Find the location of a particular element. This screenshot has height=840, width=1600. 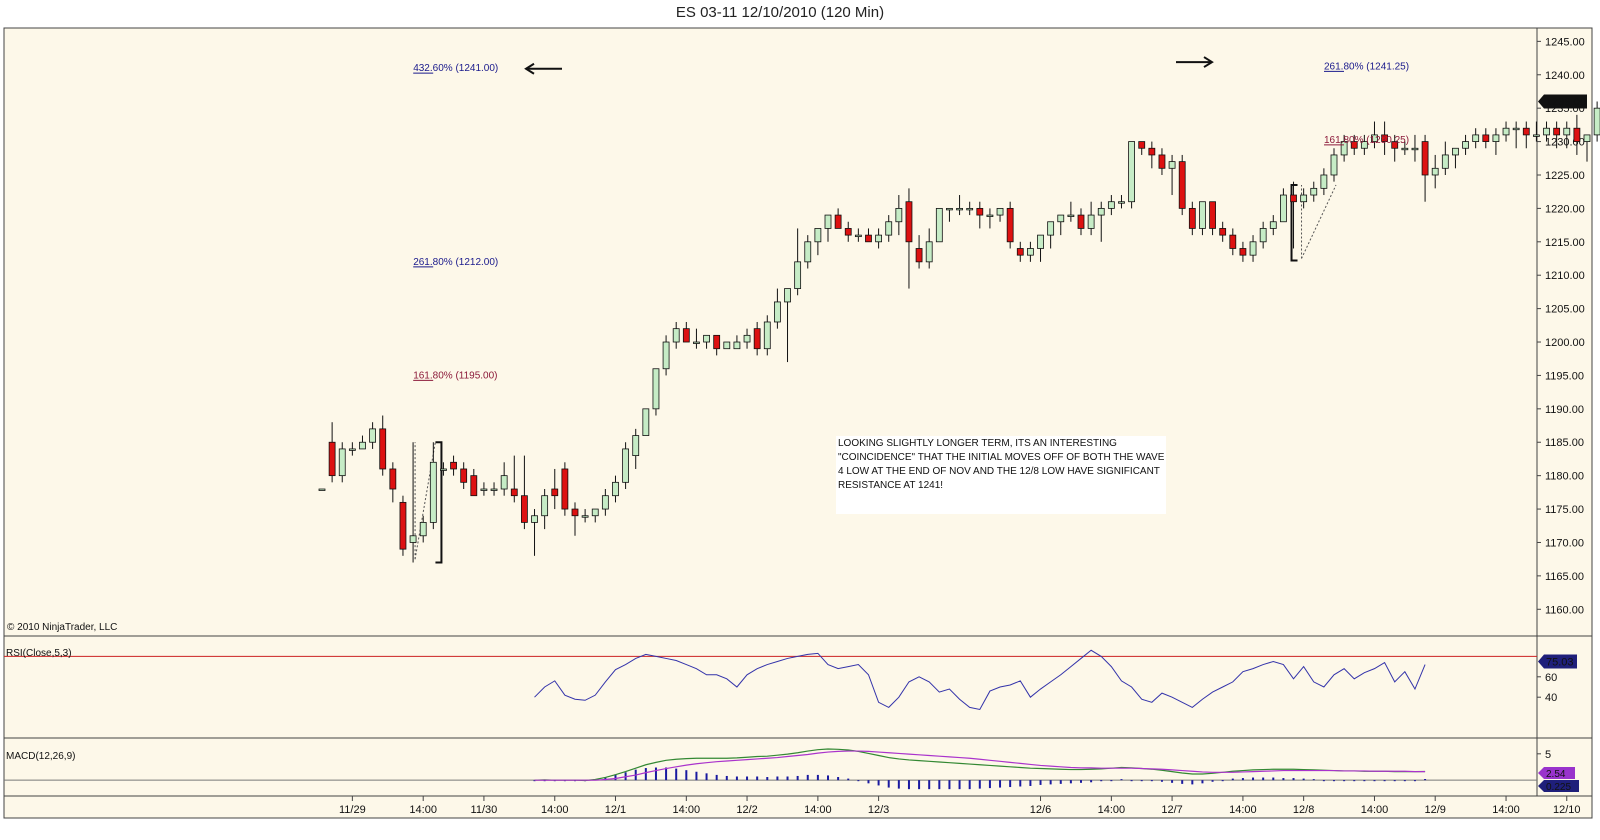

time-tick-label: 12/10 is located at coordinates (1567, 810).